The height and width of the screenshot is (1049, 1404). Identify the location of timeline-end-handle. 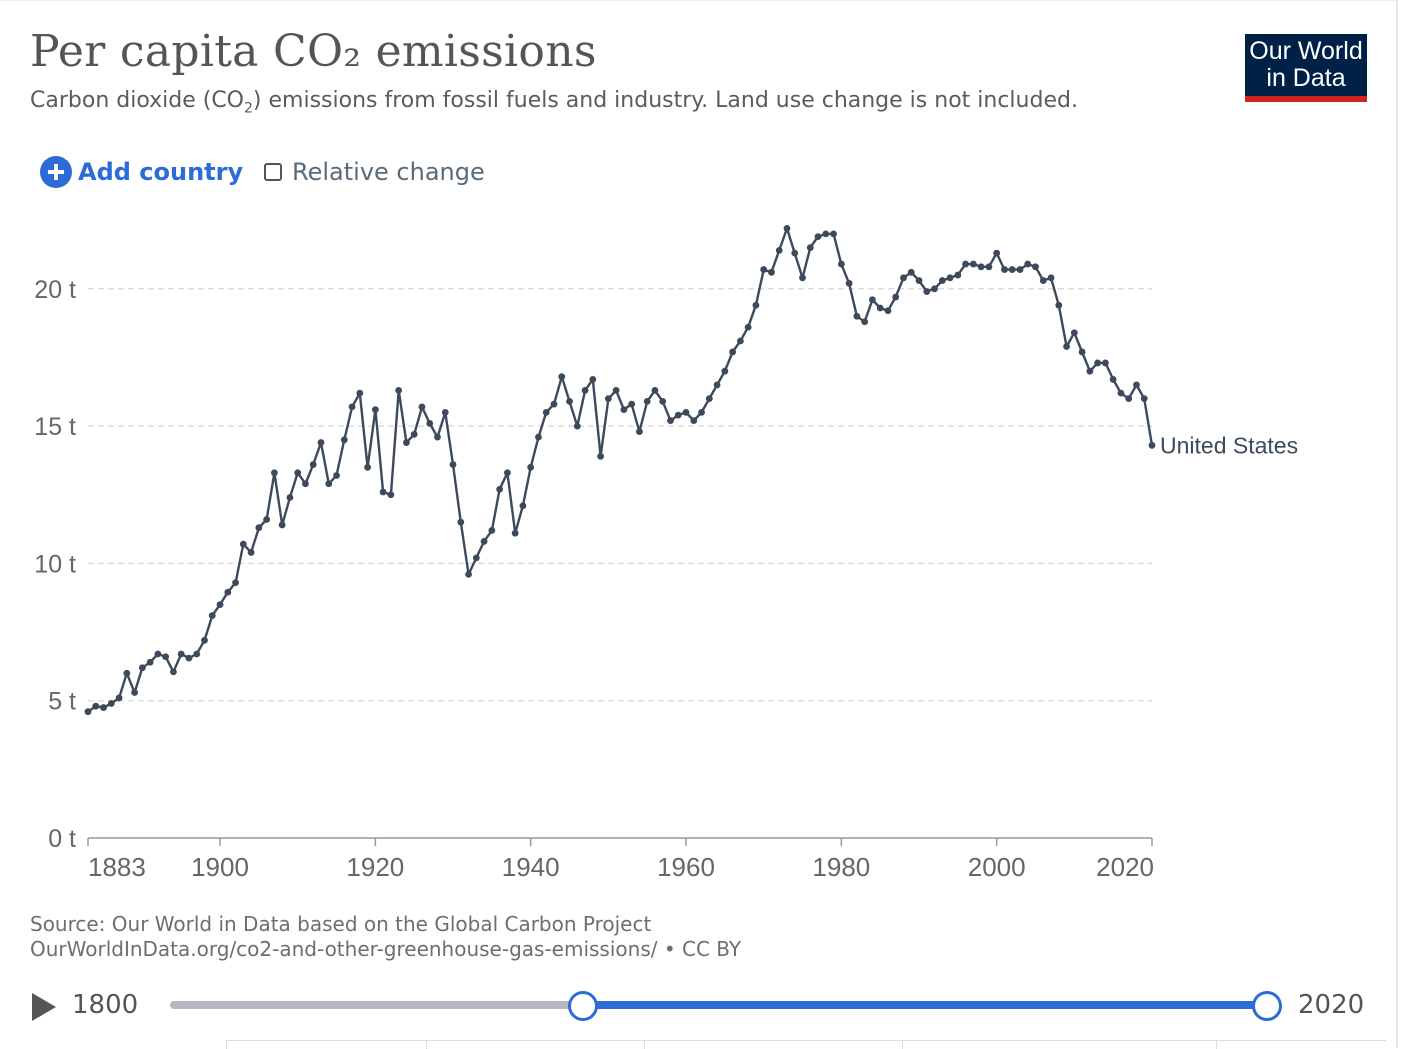
(1267, 1006).